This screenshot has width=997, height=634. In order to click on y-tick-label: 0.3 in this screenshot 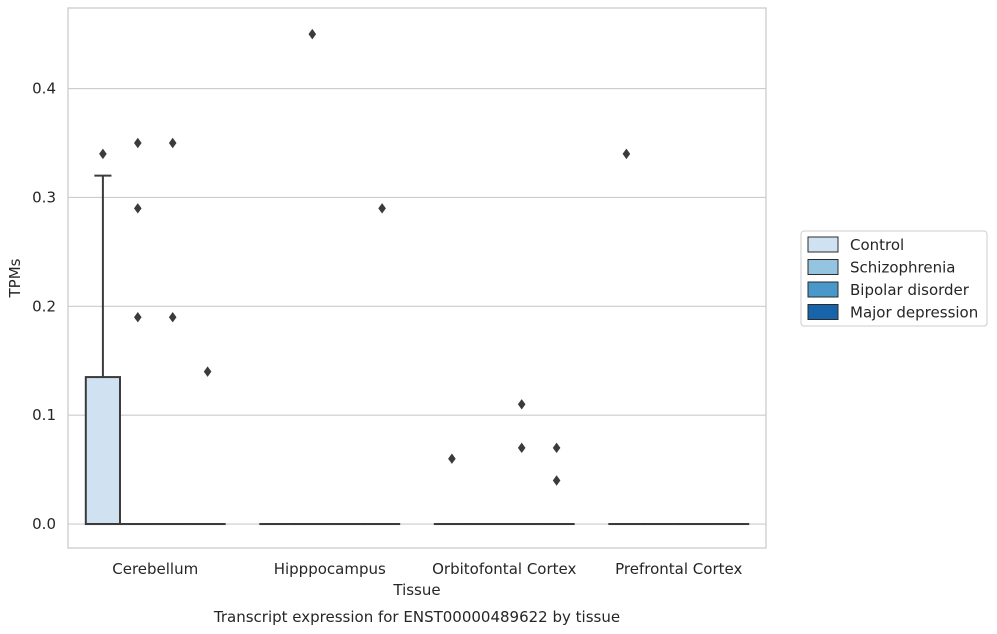, I will do `click(44, 197)`.